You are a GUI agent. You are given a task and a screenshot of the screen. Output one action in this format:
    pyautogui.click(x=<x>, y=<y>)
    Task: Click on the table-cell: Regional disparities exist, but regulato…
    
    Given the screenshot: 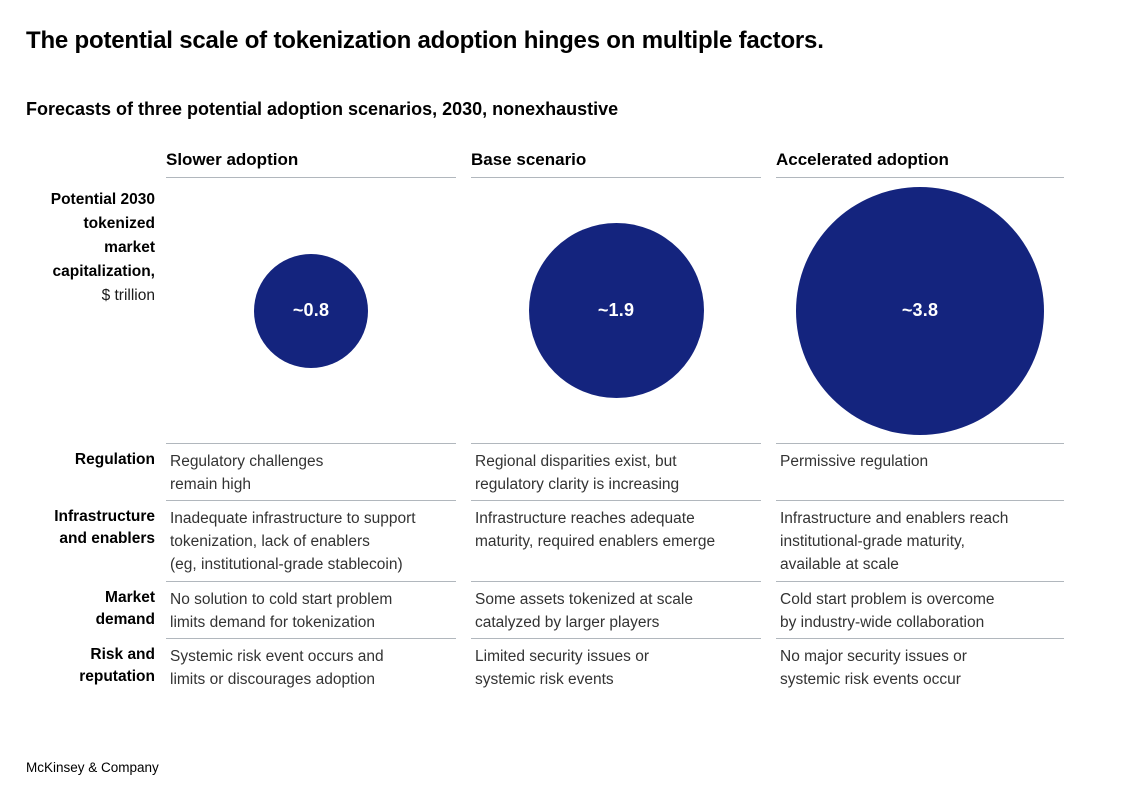 What is the action you would take?
    pyautogui.click(x=616, y=471)
    